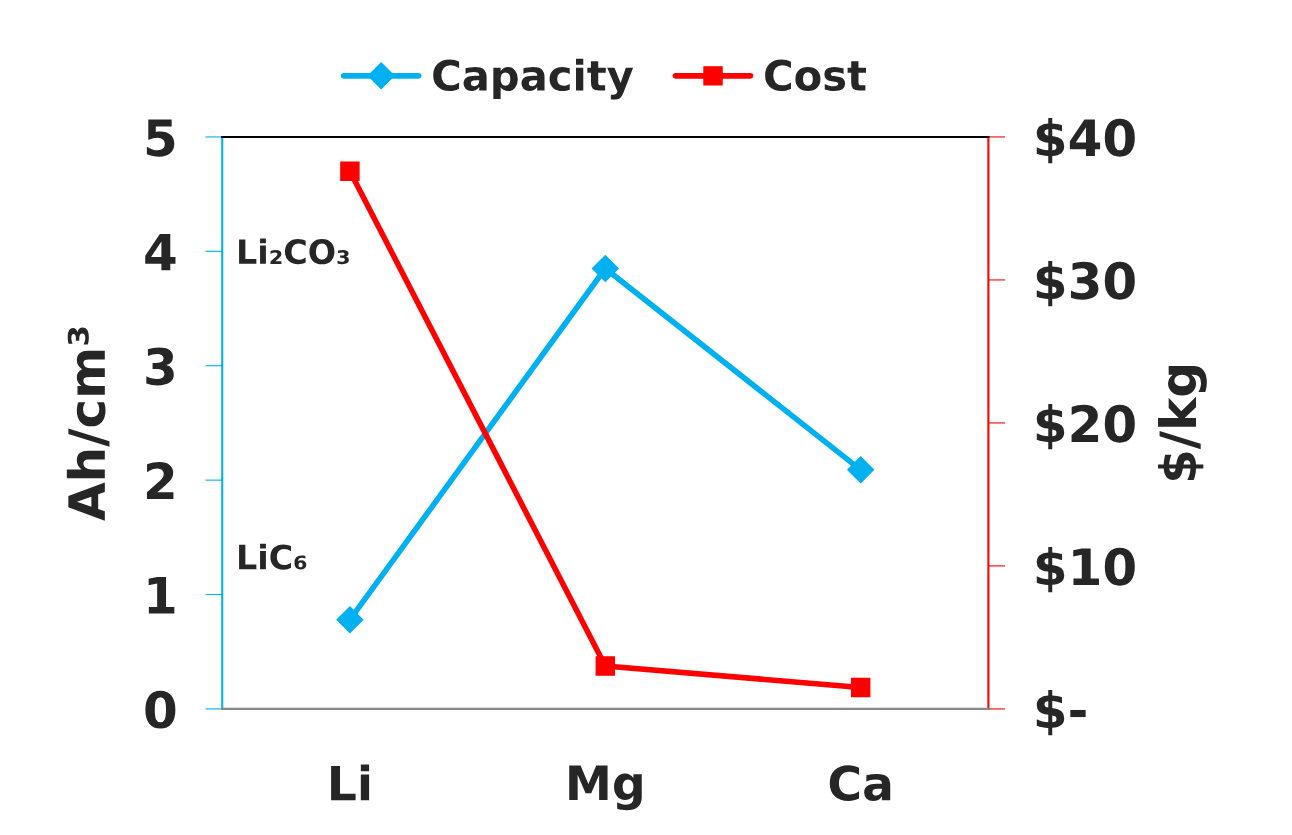 The image size is (1292, 835). Describe the element at coordinates (815, 75) in the screenshot. I see `legend-label: Cost` at that location.